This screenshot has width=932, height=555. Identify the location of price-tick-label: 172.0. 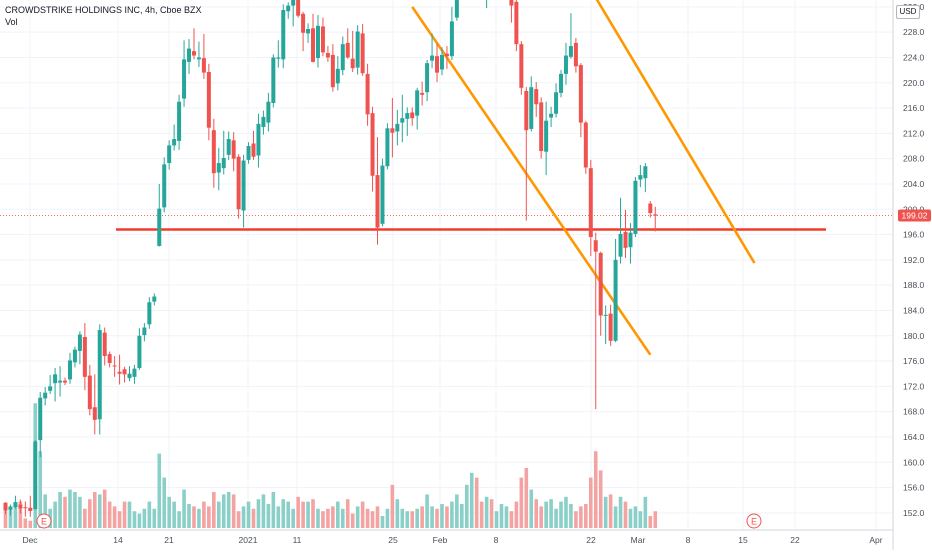
(914, 386).